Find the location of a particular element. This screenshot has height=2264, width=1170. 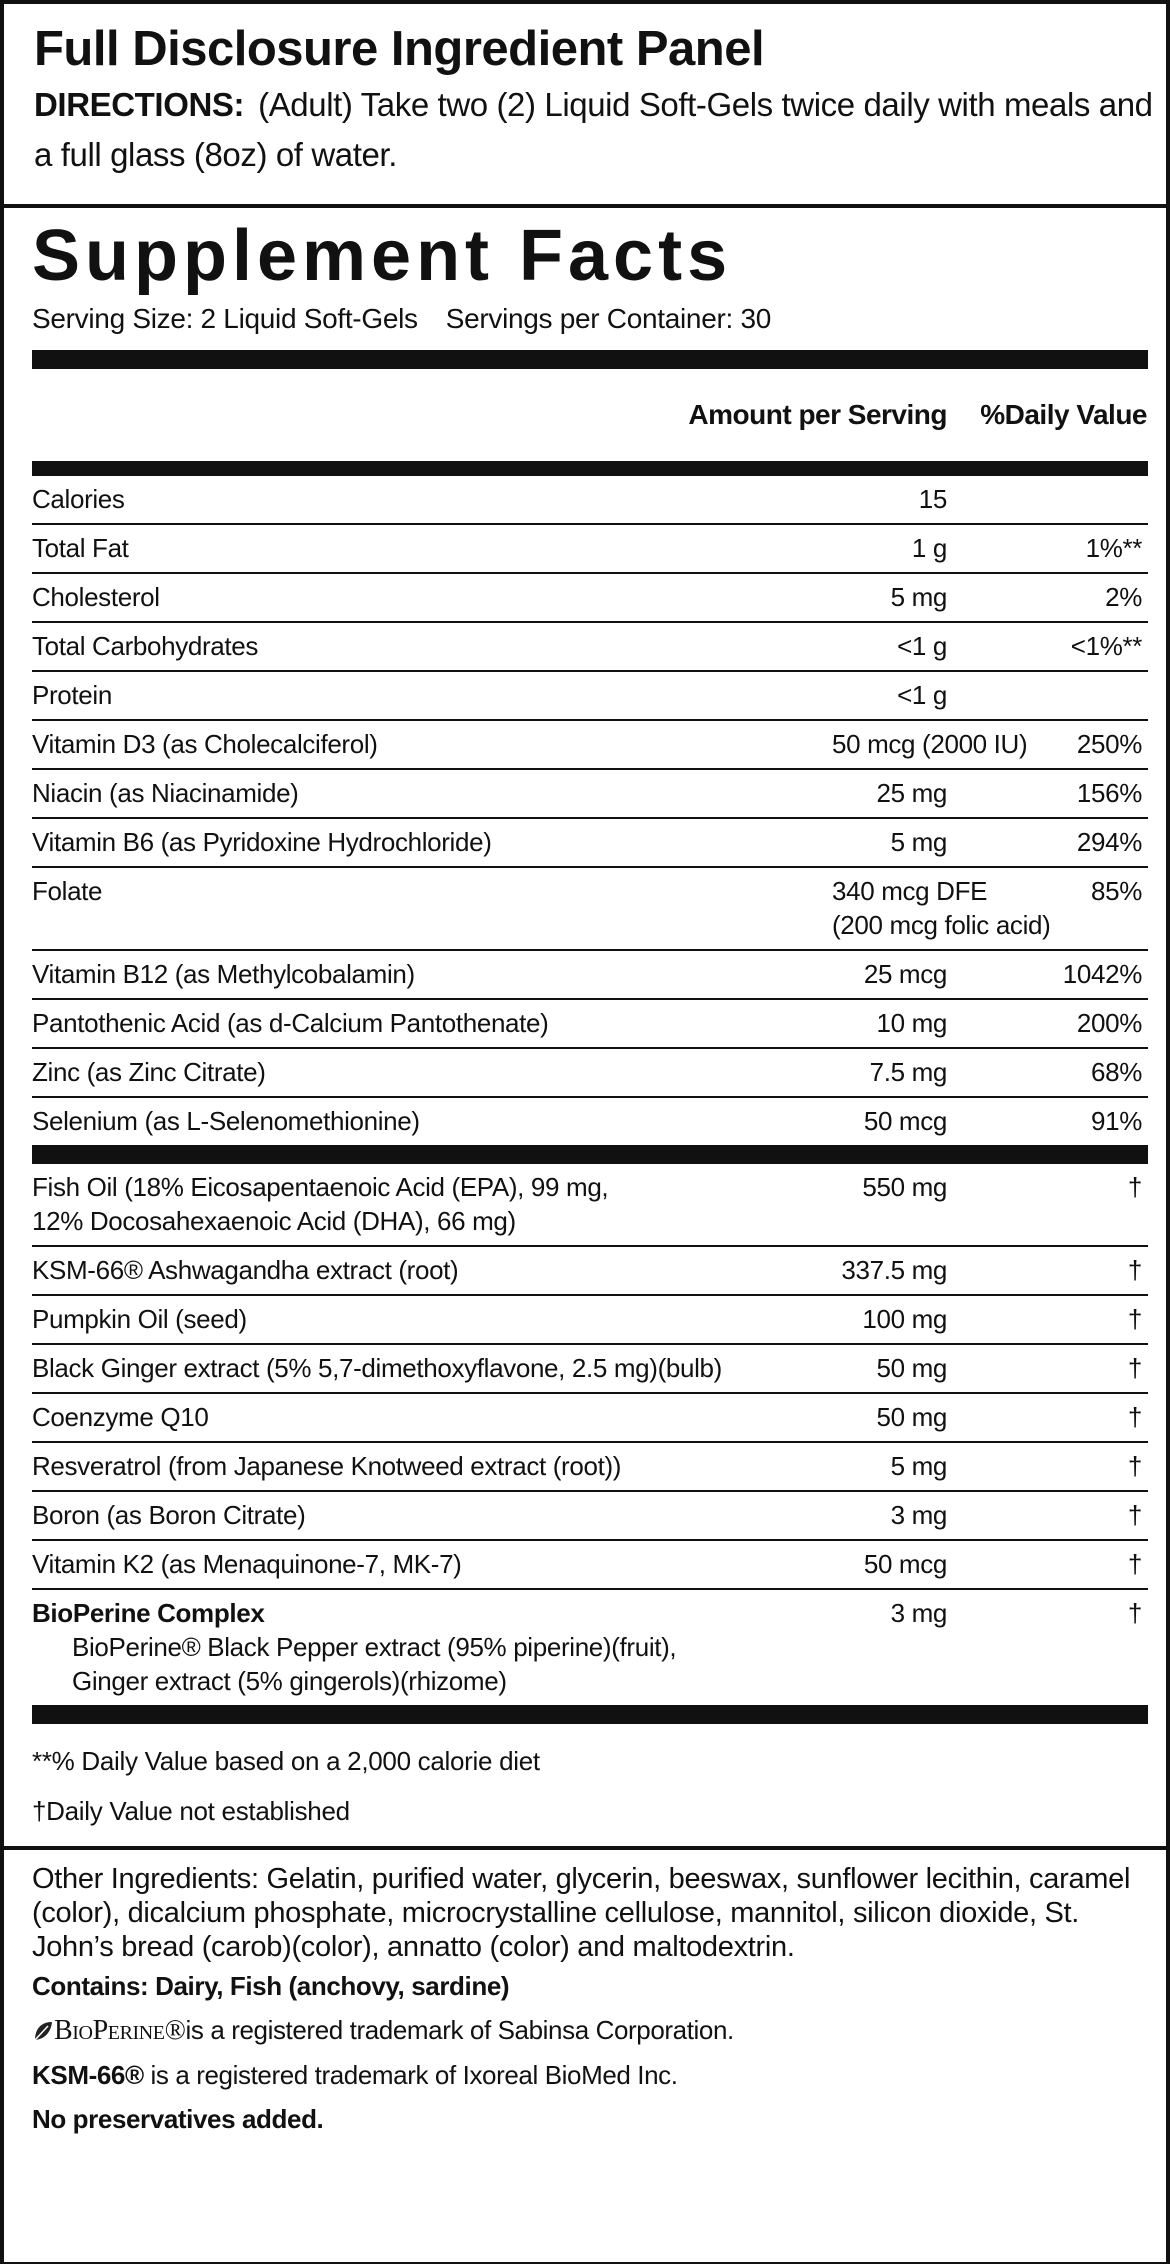

daily-value: 2% is located at coordinates (1044, 597).